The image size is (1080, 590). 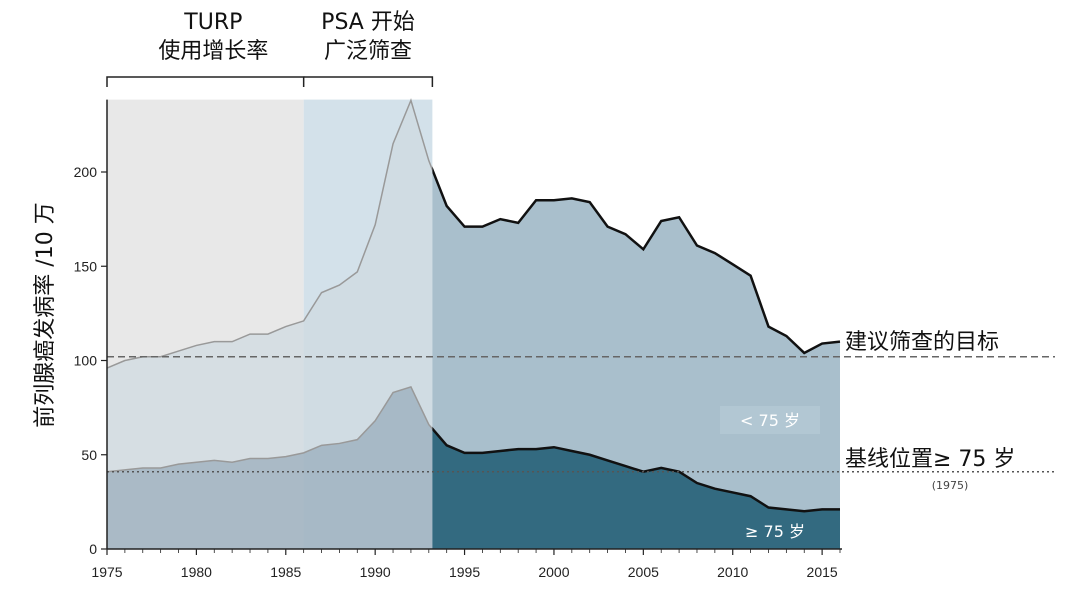 What do you see at coordinates (213, 51) in the screenshot?
I see `period-1-label-line2: 使用增长率` at bounding box center [213, 51].